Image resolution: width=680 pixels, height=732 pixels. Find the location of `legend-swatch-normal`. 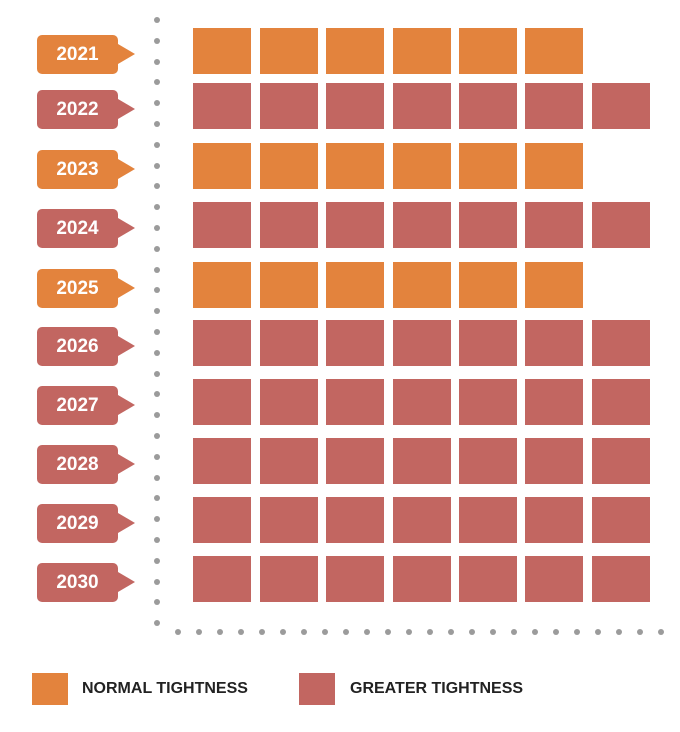

legend-swatch-normal is located at coordinates (50, 689).